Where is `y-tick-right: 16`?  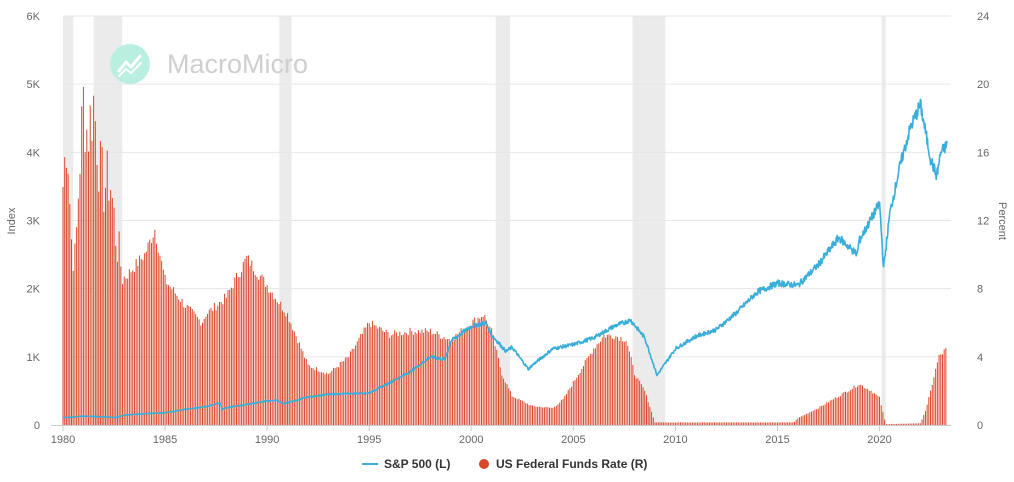 y-tick-right: 16 is located at coordinates (983, 153).